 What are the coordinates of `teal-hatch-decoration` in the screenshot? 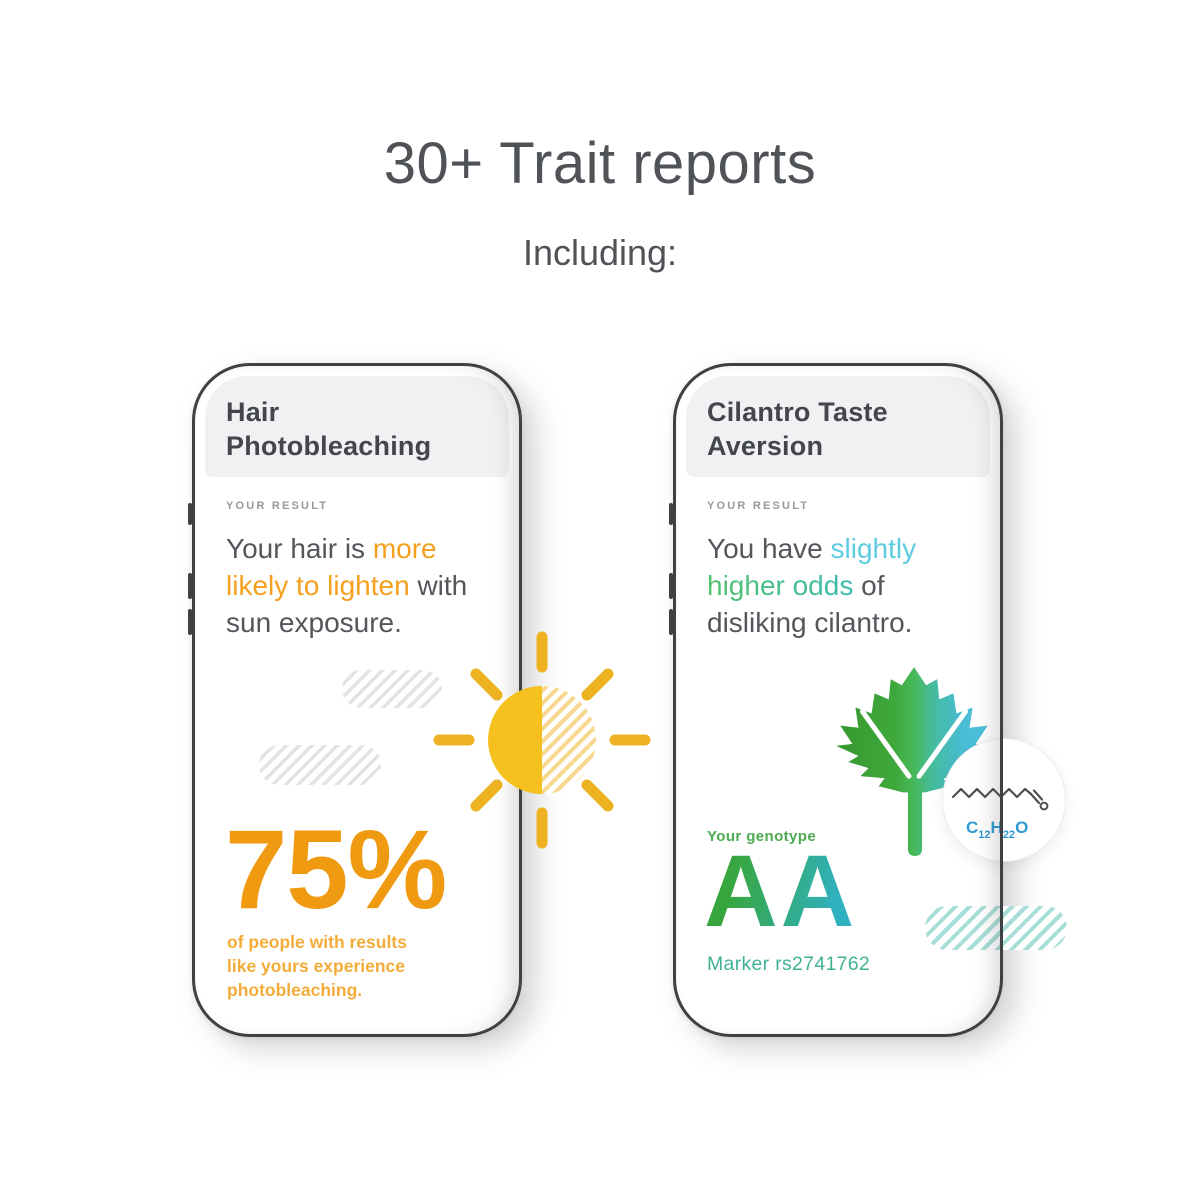 It's located at (996, 928).